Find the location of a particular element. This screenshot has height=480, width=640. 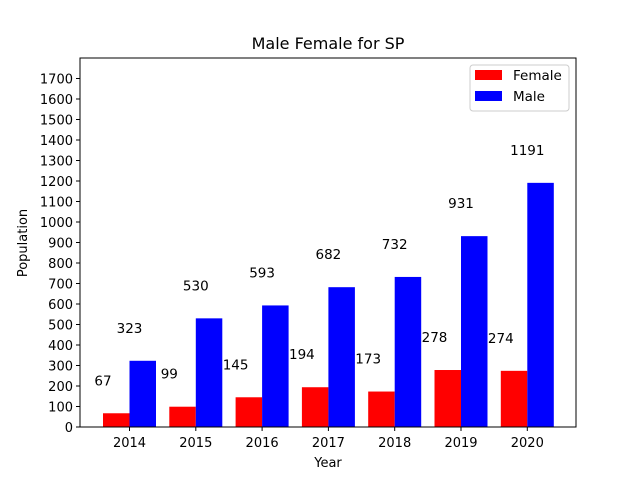

data-label-male-2015: 530 is located at coordinates (196, 286).